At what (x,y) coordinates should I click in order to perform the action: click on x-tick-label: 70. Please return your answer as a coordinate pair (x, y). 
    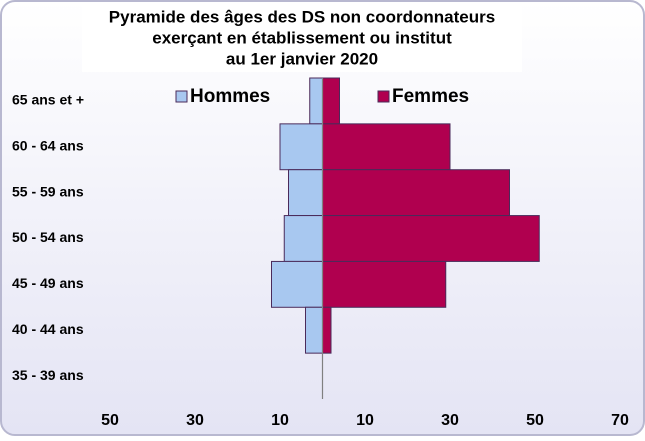
    Looking at the image, I should click on (620, 420).